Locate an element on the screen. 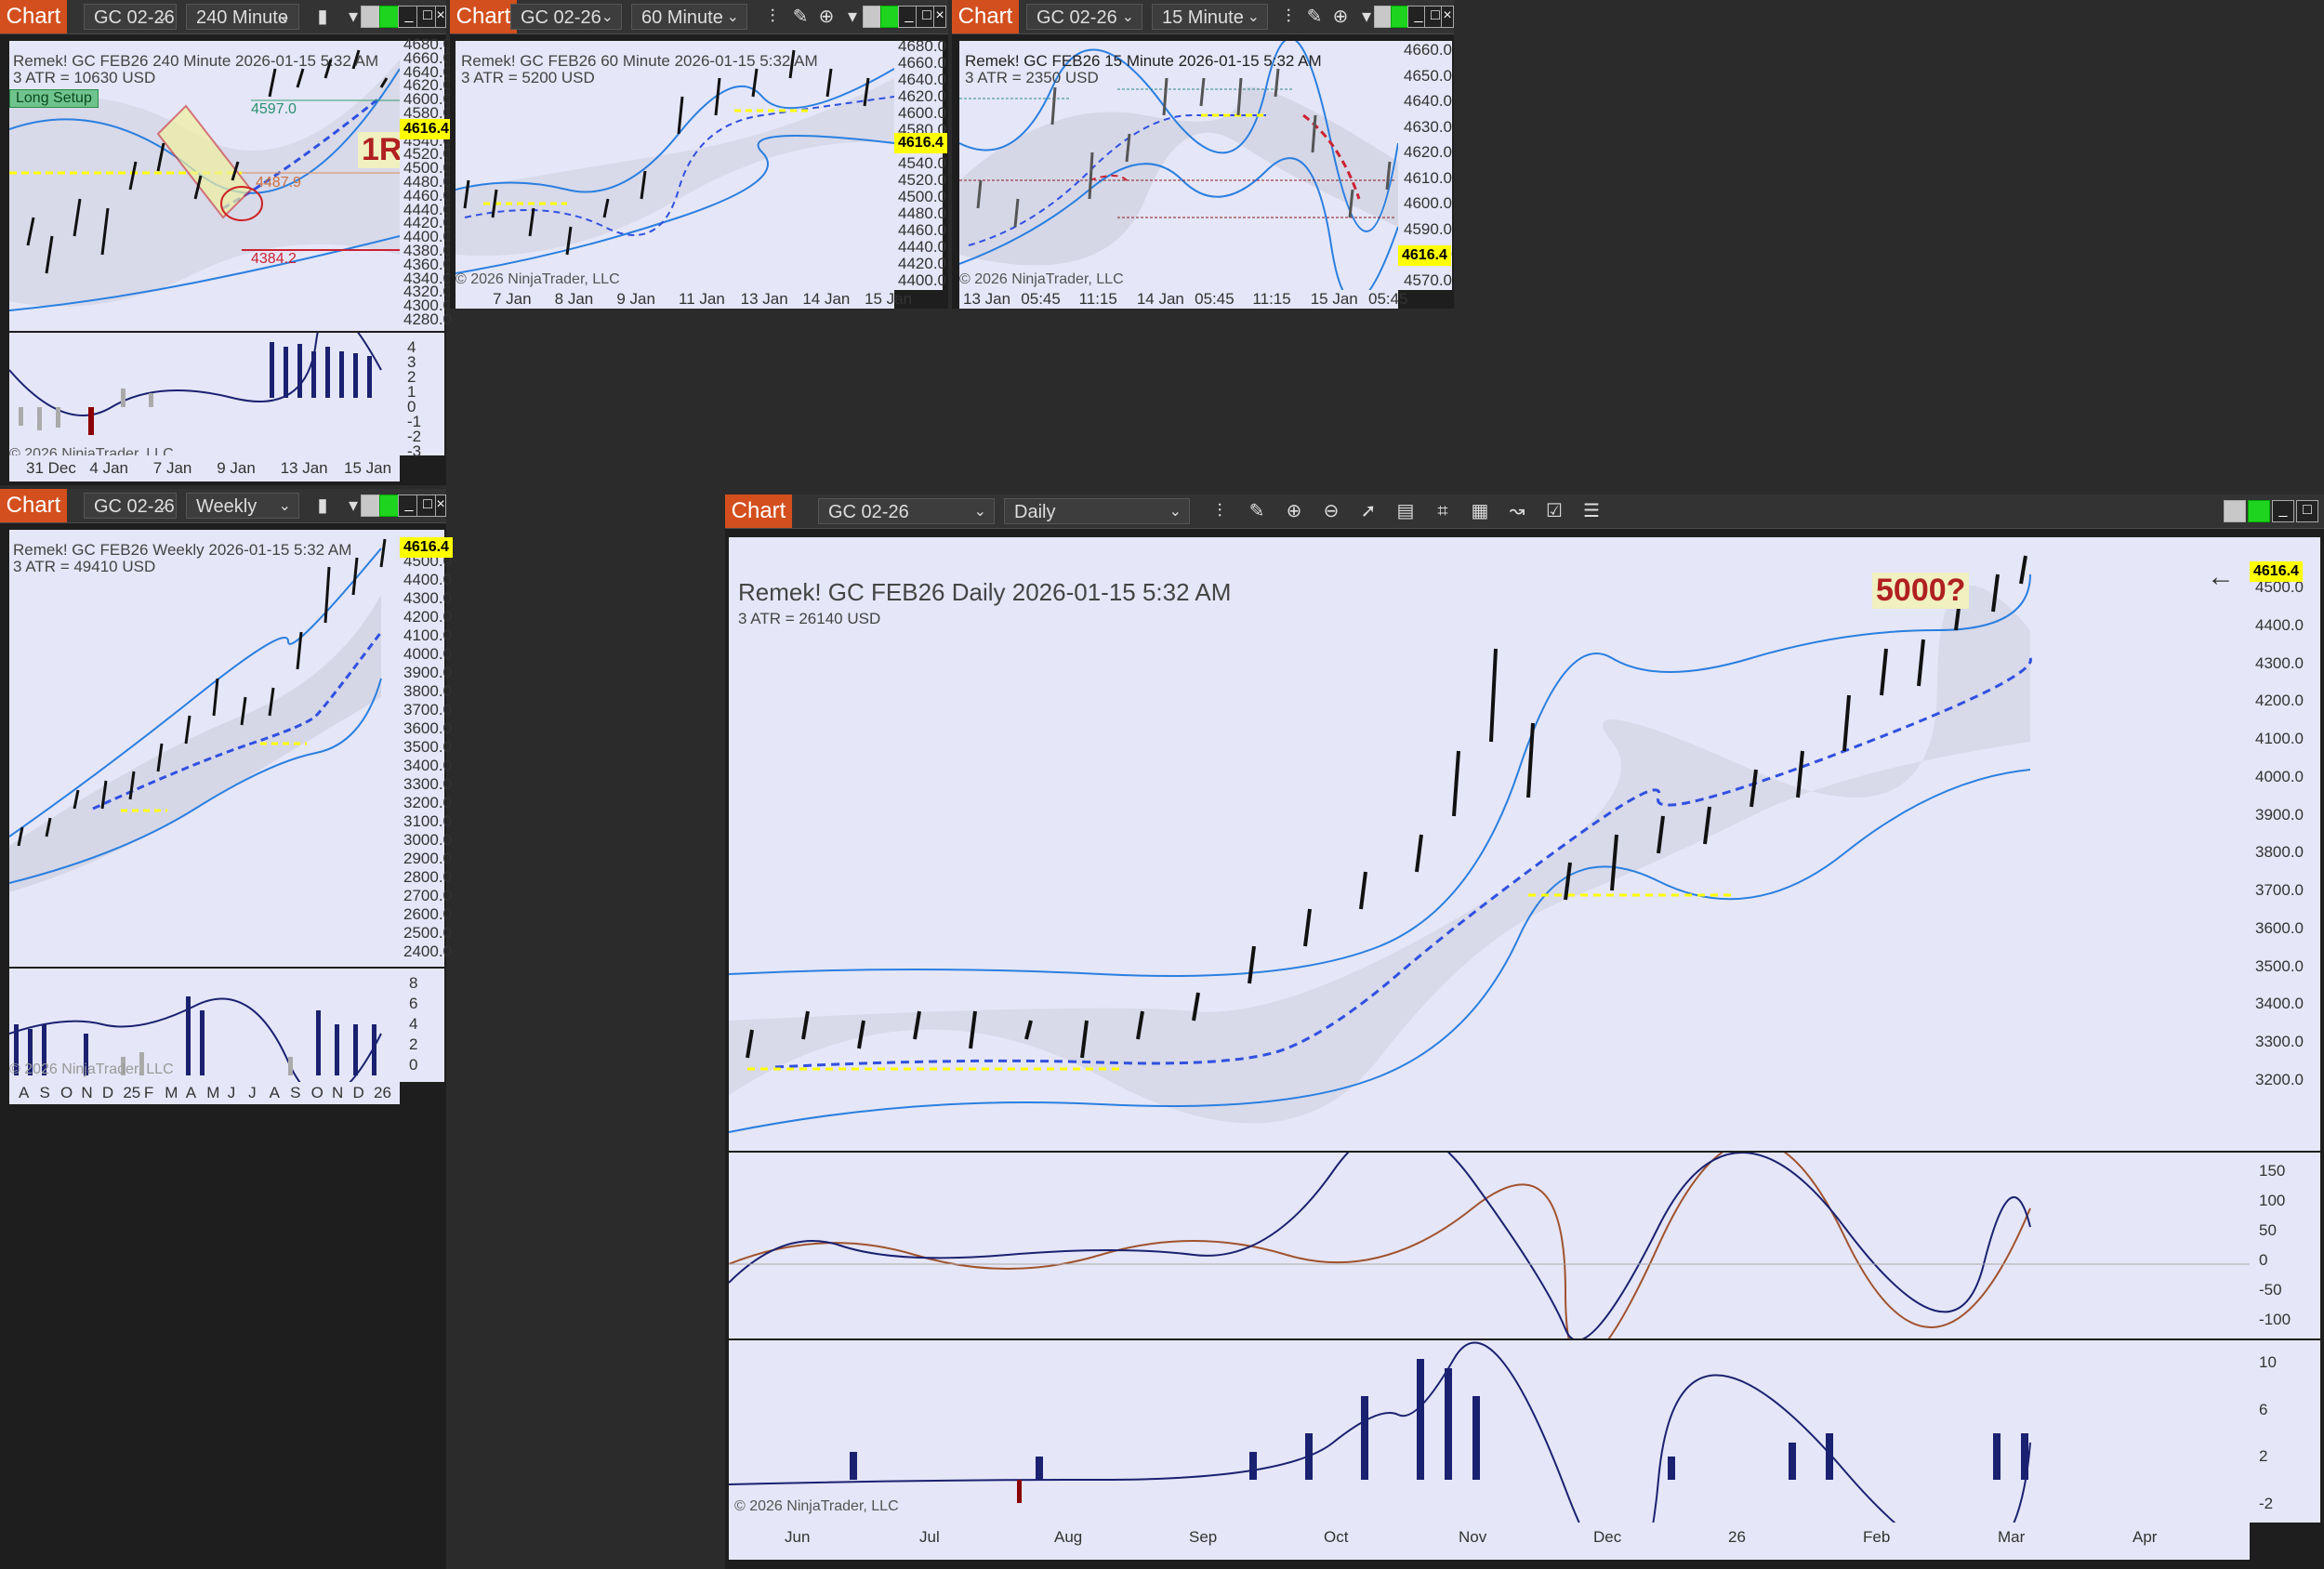 Image resolution: width=2324 pixels, height=1569 pixels. list-icon: ☰ is located at coordinates (1591, 511).